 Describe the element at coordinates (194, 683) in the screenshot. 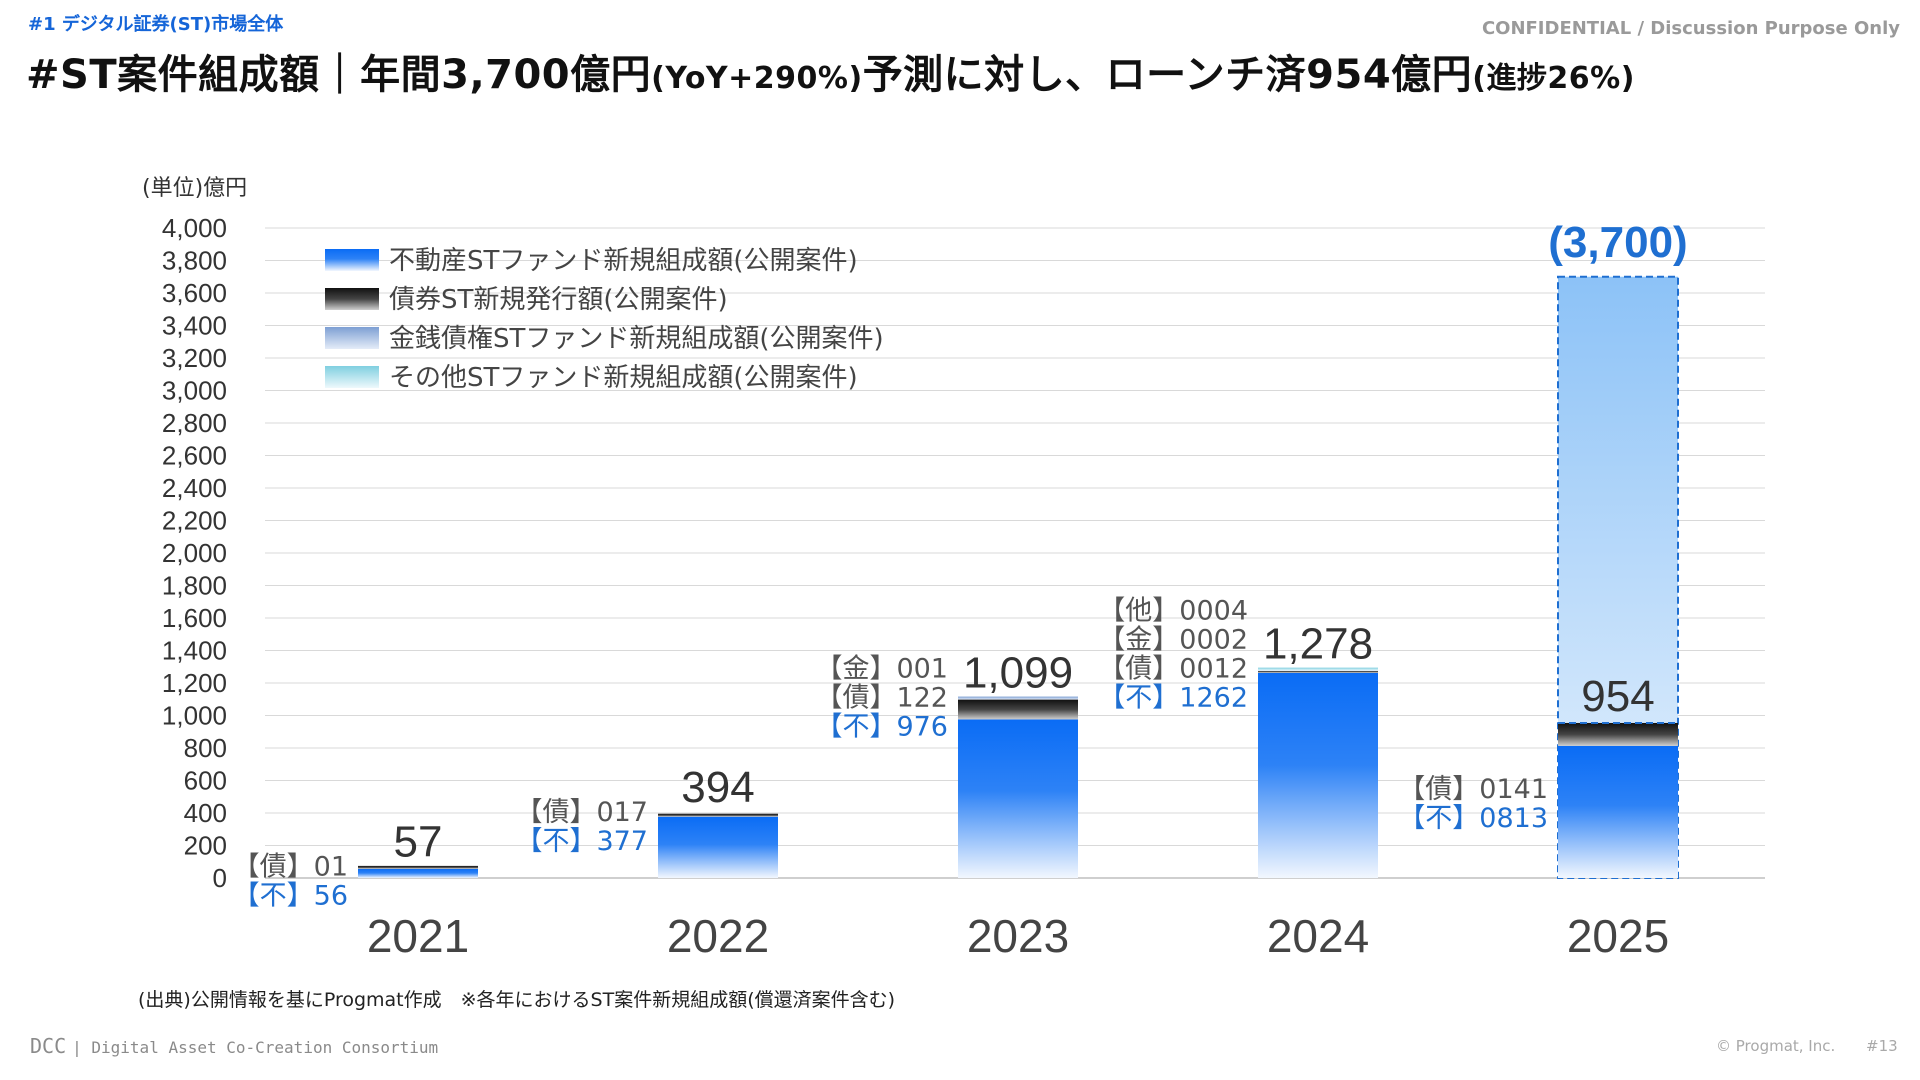

I see `y-tick-label: 1,200` at that location.